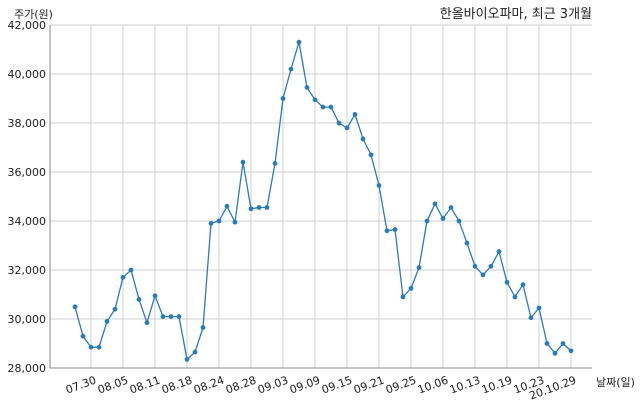 The image size is (640, 415). I want to click on x-tick-label: 09.09, so click(305, 385).